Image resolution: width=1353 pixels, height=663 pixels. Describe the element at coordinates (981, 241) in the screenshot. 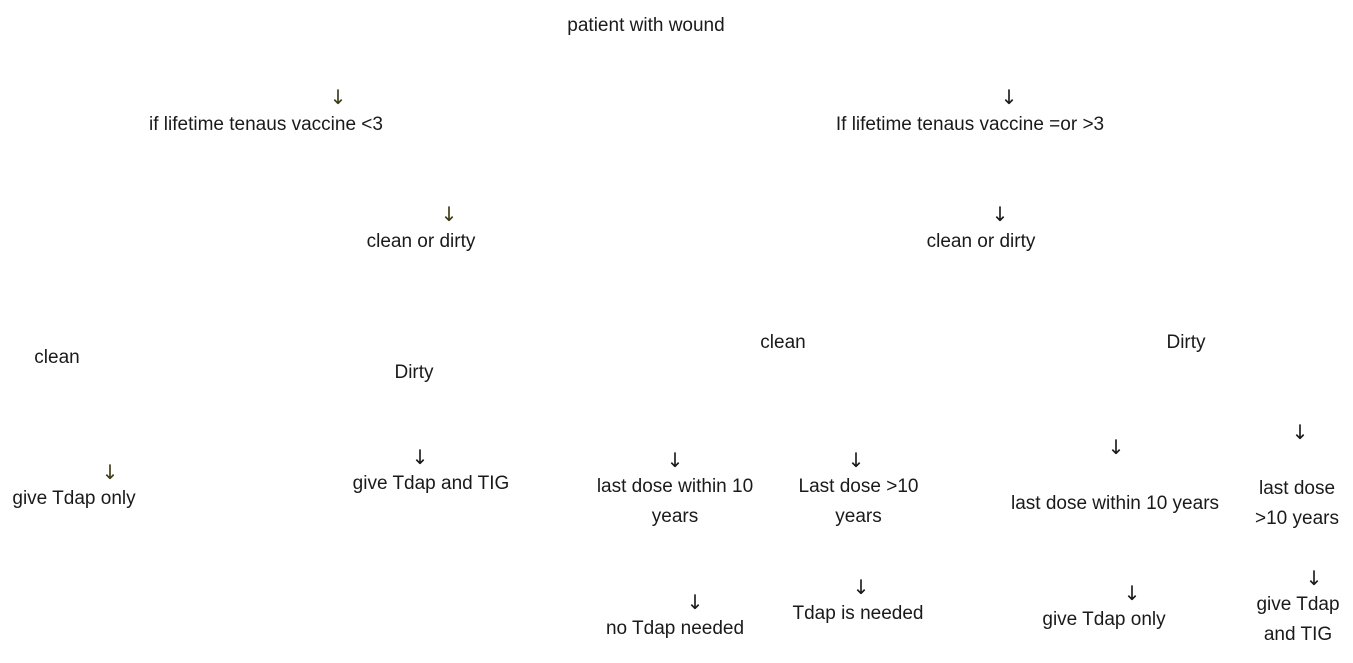

I see `right-wound-type-label: clean or dirty` at that location.